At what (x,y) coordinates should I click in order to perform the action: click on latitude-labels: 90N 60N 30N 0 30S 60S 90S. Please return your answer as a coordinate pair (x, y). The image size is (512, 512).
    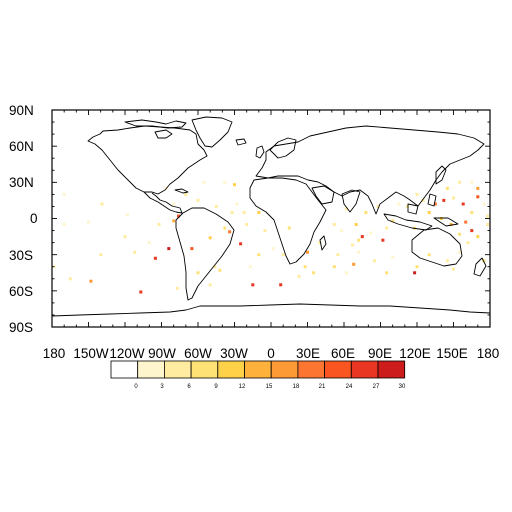
    Looking at the image, I should click on (23, 219).